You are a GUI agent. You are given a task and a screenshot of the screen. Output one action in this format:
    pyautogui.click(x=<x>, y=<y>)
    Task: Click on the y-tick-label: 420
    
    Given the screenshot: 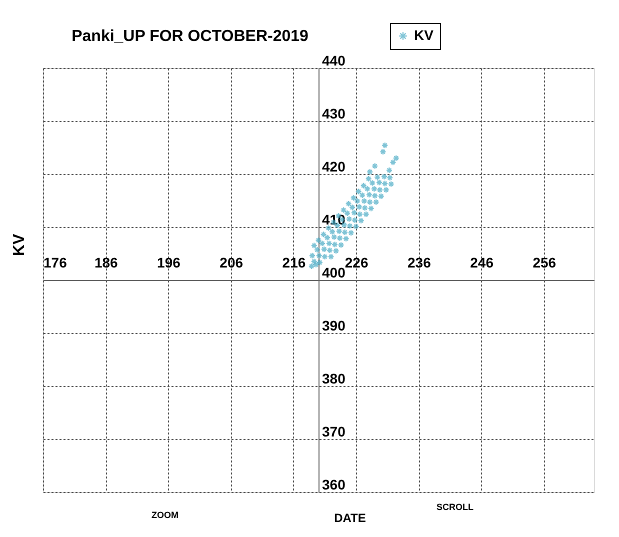 What is the action you would take?
    pyautogui.click(x=334, y=166)
    